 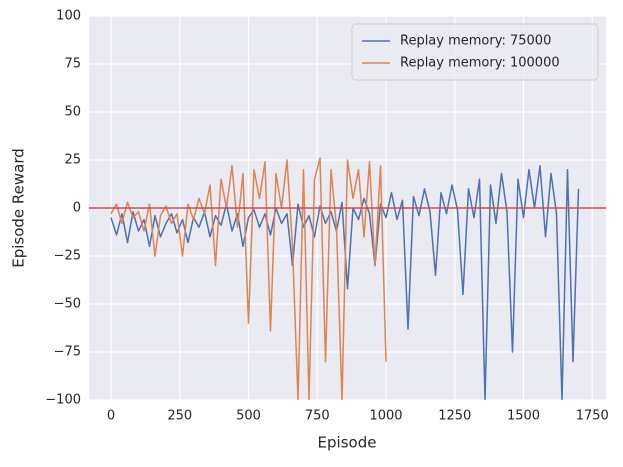 I want to click on y-tick-label: −100, so click(x=63, y=400).